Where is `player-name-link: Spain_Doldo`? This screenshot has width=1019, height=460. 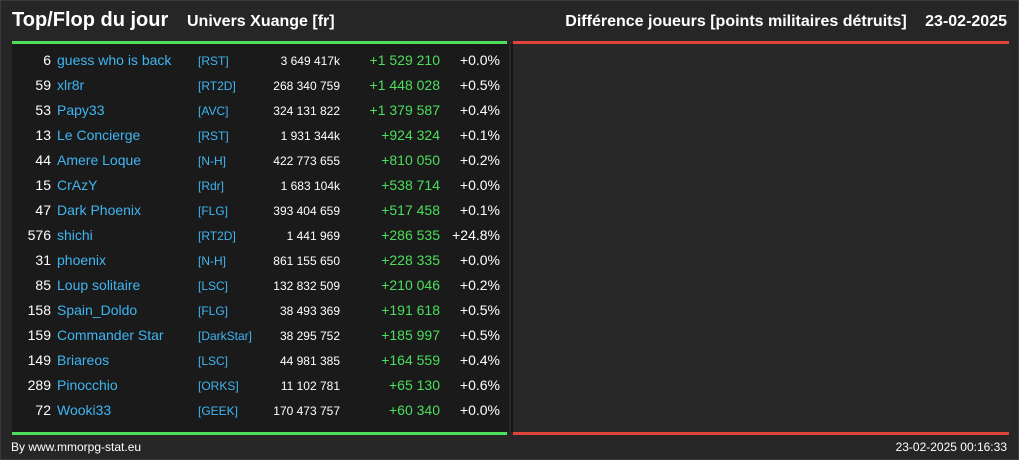 player-name-link: Spain_Doldo is located at coordinates (97, 310).